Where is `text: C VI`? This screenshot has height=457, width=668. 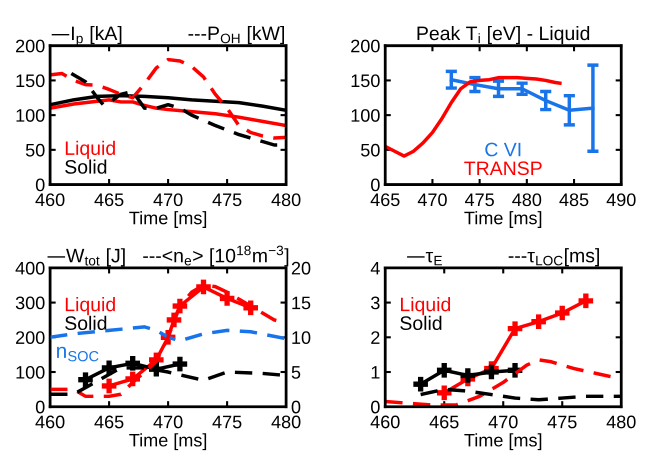 text: C VI is located at coordinates (502, 149).